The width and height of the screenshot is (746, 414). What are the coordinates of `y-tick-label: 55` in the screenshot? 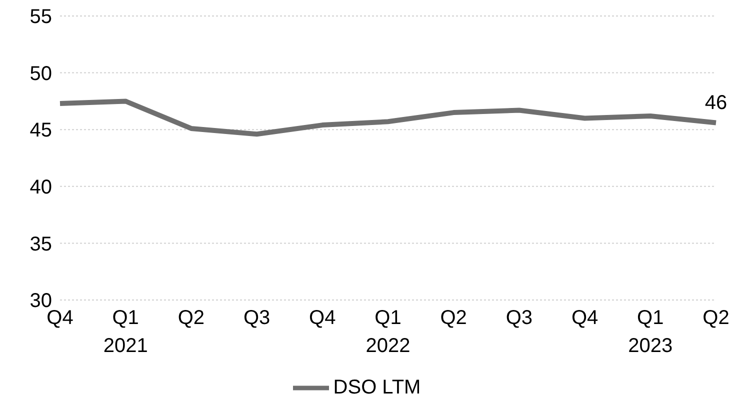 It's located at (41, 17).